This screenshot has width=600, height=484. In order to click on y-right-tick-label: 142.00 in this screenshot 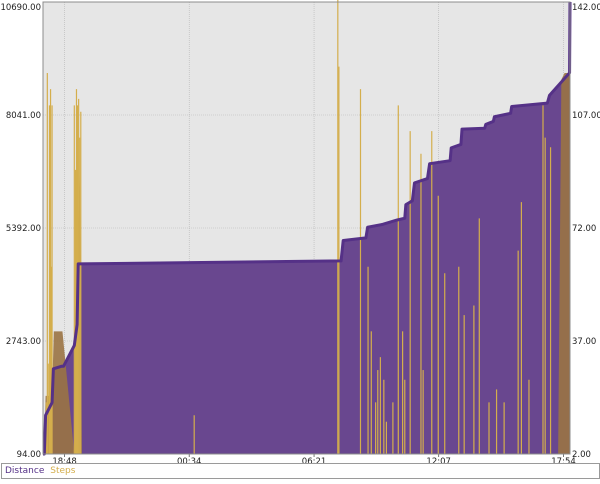, I will do `click(586, 8)`.